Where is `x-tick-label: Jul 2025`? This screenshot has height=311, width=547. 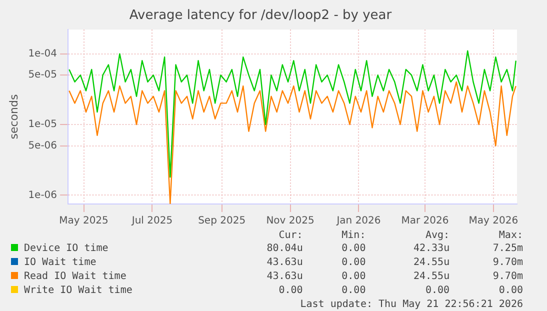 x-tick-label: Jul 2025 is located at coordinates (151, 221).